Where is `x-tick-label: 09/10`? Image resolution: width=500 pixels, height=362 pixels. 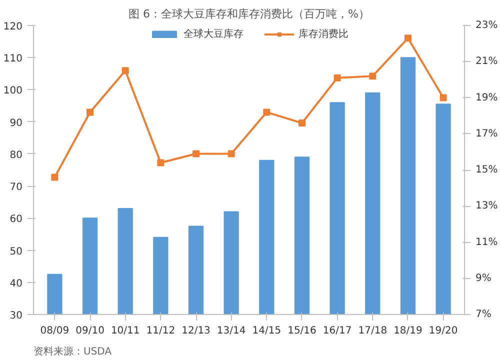
x-tick-label: 09/10 is located at coordinates (90, 331).